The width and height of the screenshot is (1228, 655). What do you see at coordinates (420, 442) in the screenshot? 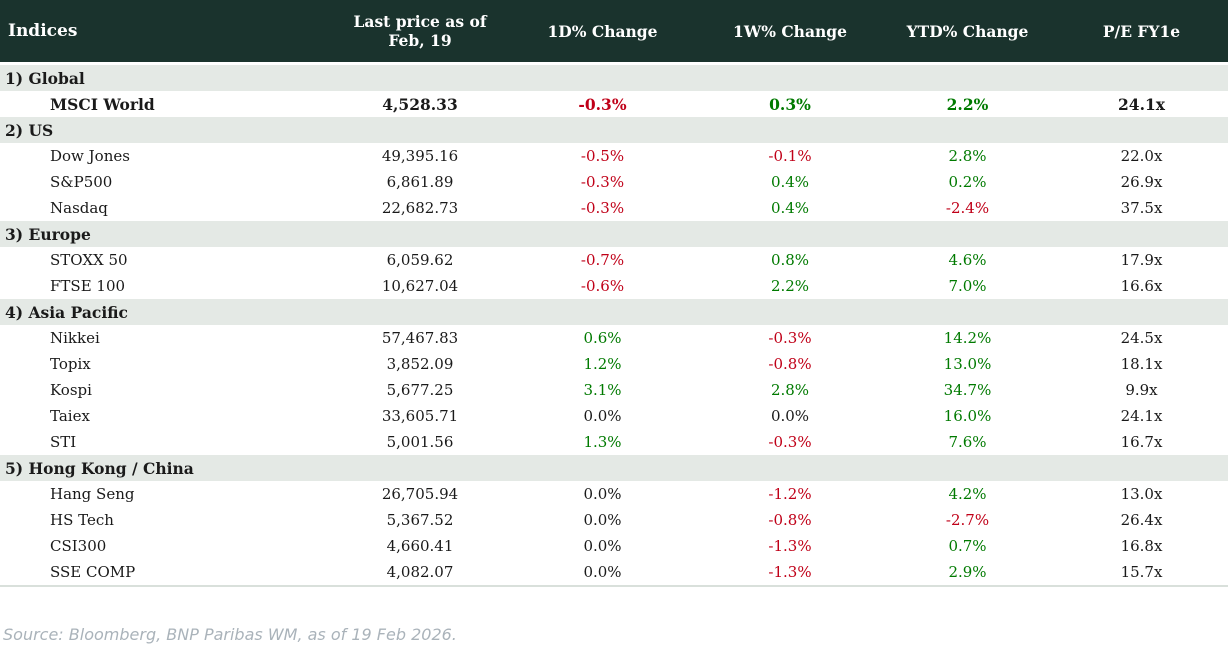
I see `last-price: 5,001.56` at bounding box center [420, 442].